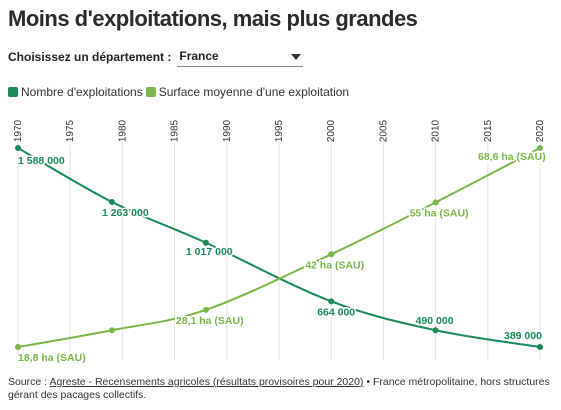  I want to click on x-tick-label: 2010, so click(436, 130).